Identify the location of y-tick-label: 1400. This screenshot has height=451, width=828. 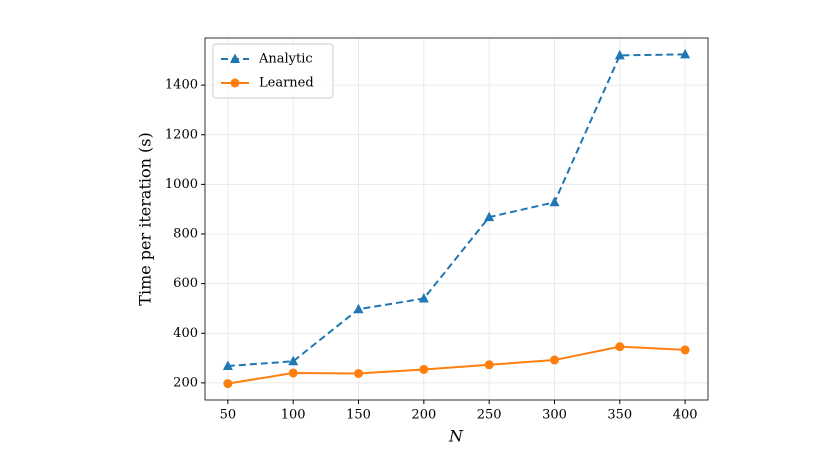
(181, 85).